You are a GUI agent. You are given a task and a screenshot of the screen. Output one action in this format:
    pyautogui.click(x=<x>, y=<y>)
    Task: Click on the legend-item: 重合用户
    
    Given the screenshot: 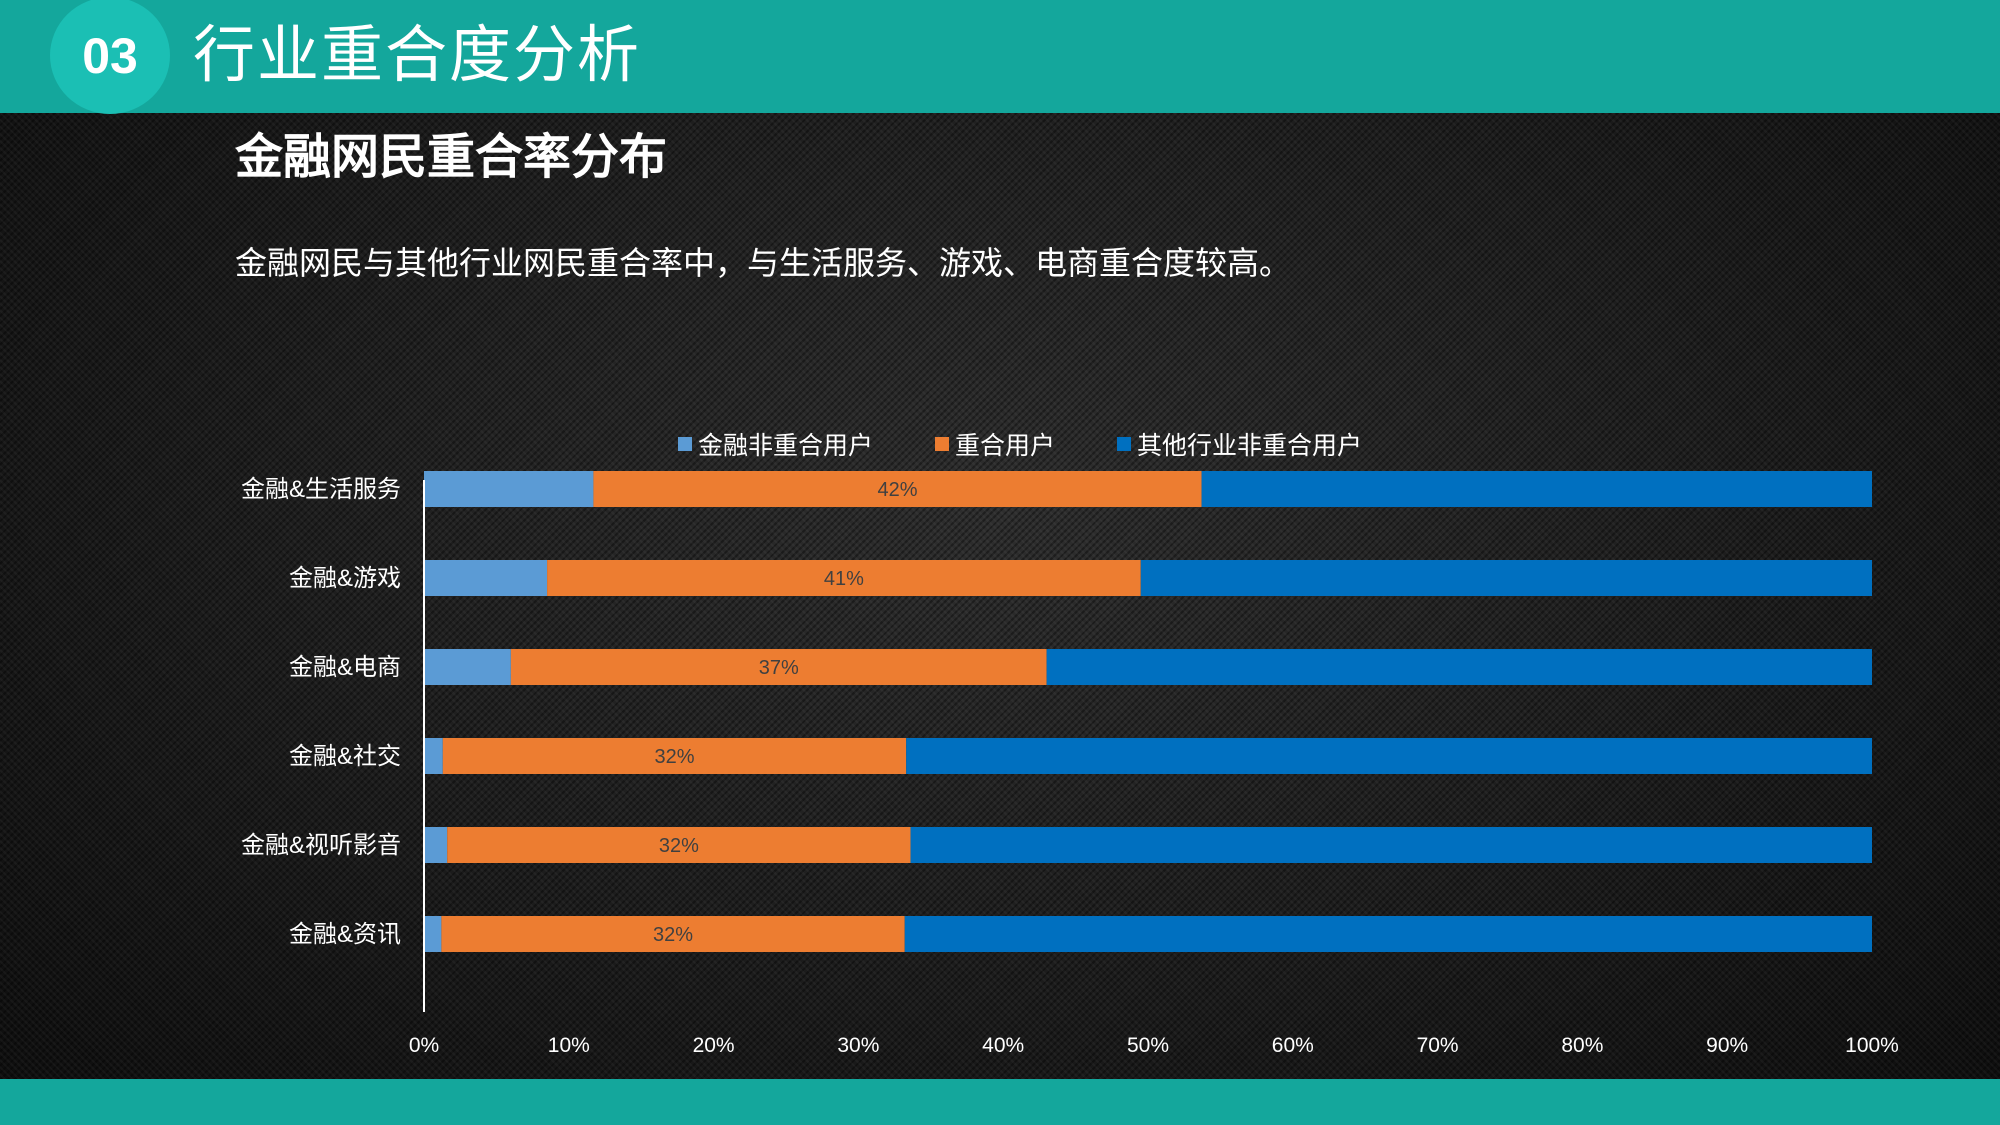 What is the action you would take?
    pyautogui.click(x=994, y=444)
    